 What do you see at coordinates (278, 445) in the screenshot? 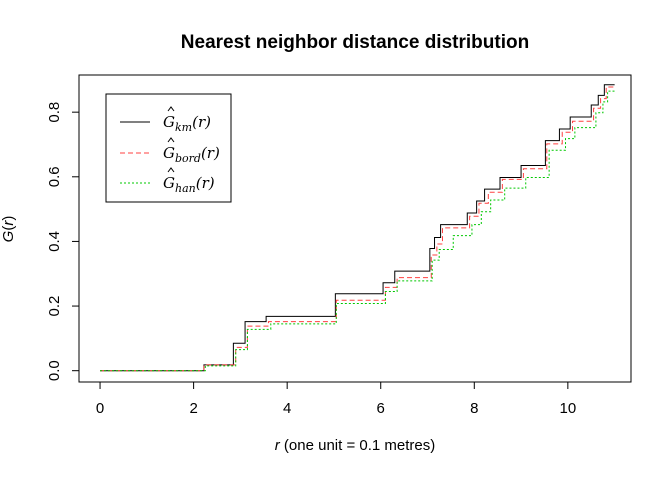
I see `x-axis-label-var: r` at bounding box center [278, 445].